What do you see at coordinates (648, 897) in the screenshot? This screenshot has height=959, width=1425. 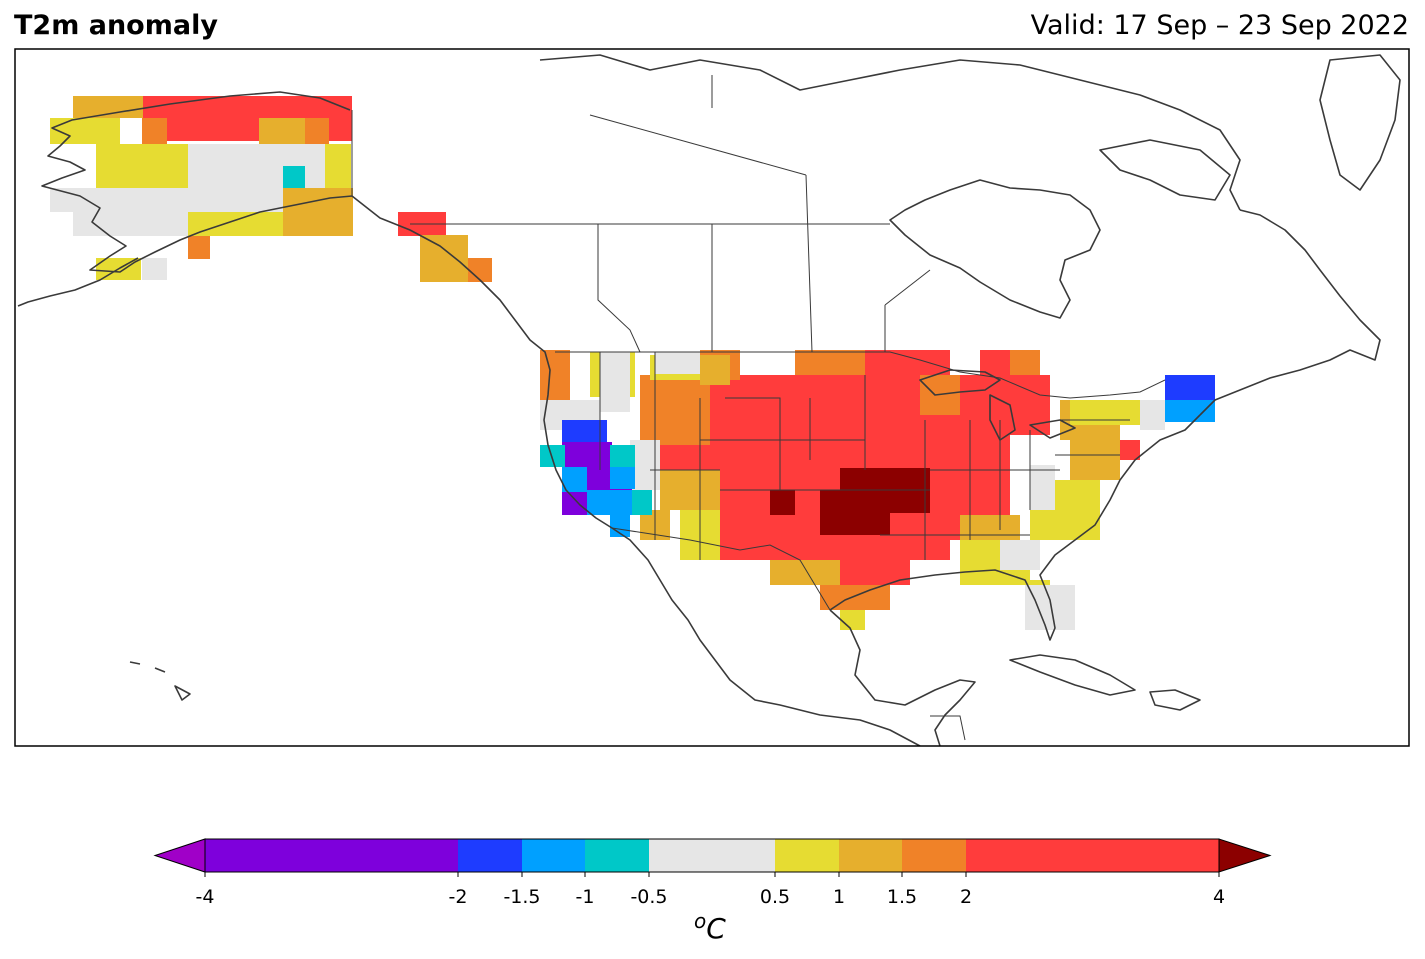 I see `colorbar-tick-label-4: -0.5` at bounding box center [648, 897].